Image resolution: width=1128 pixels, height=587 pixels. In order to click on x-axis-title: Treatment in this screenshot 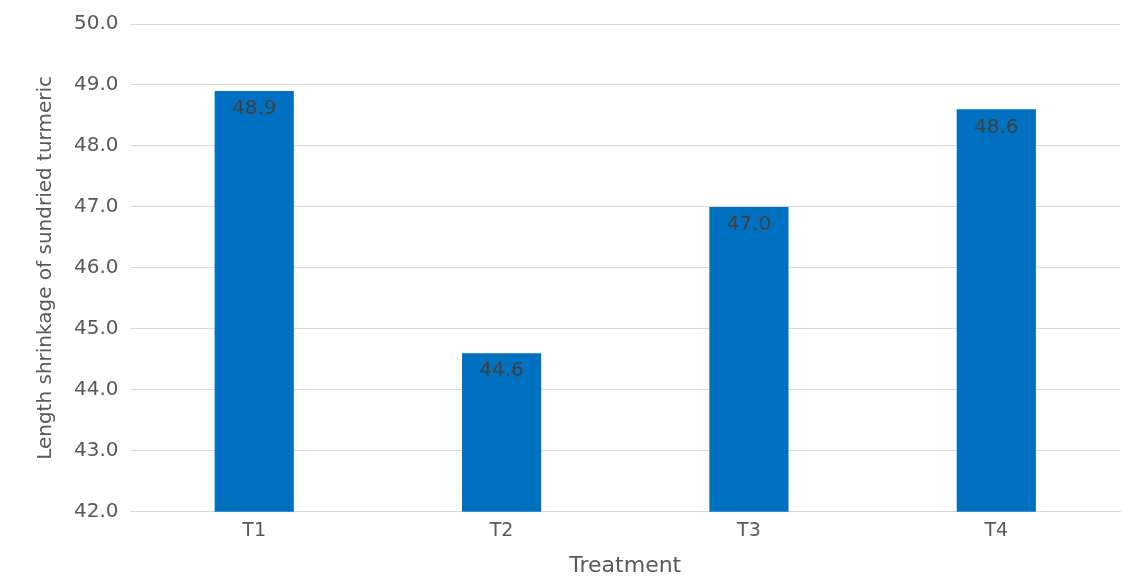, I will do `click(625, 564)`.